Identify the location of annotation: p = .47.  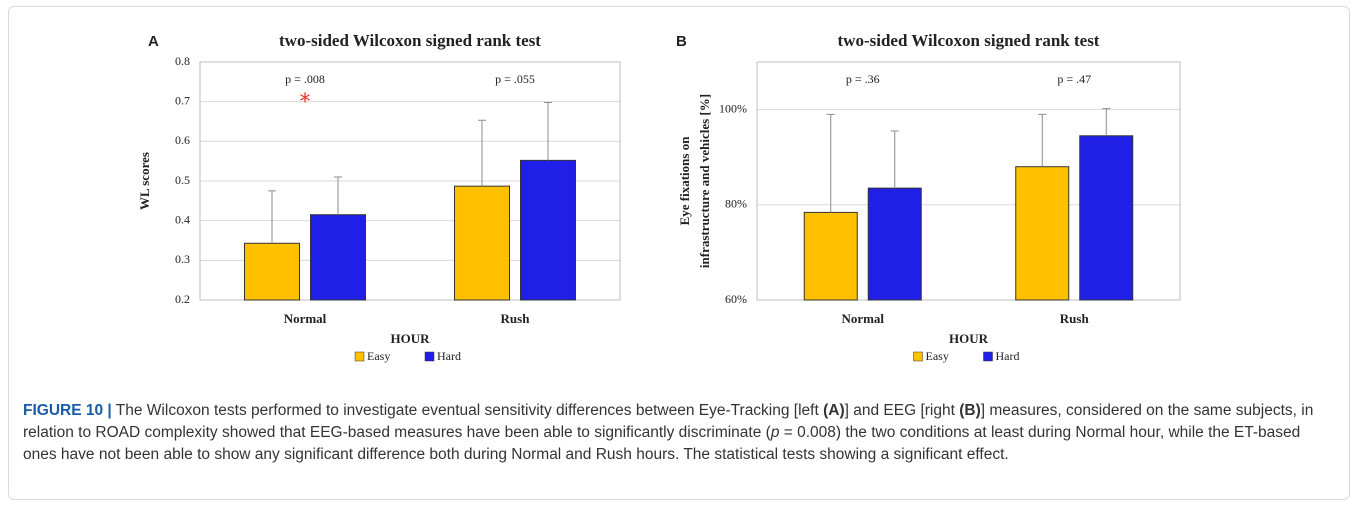
(1074, 79).